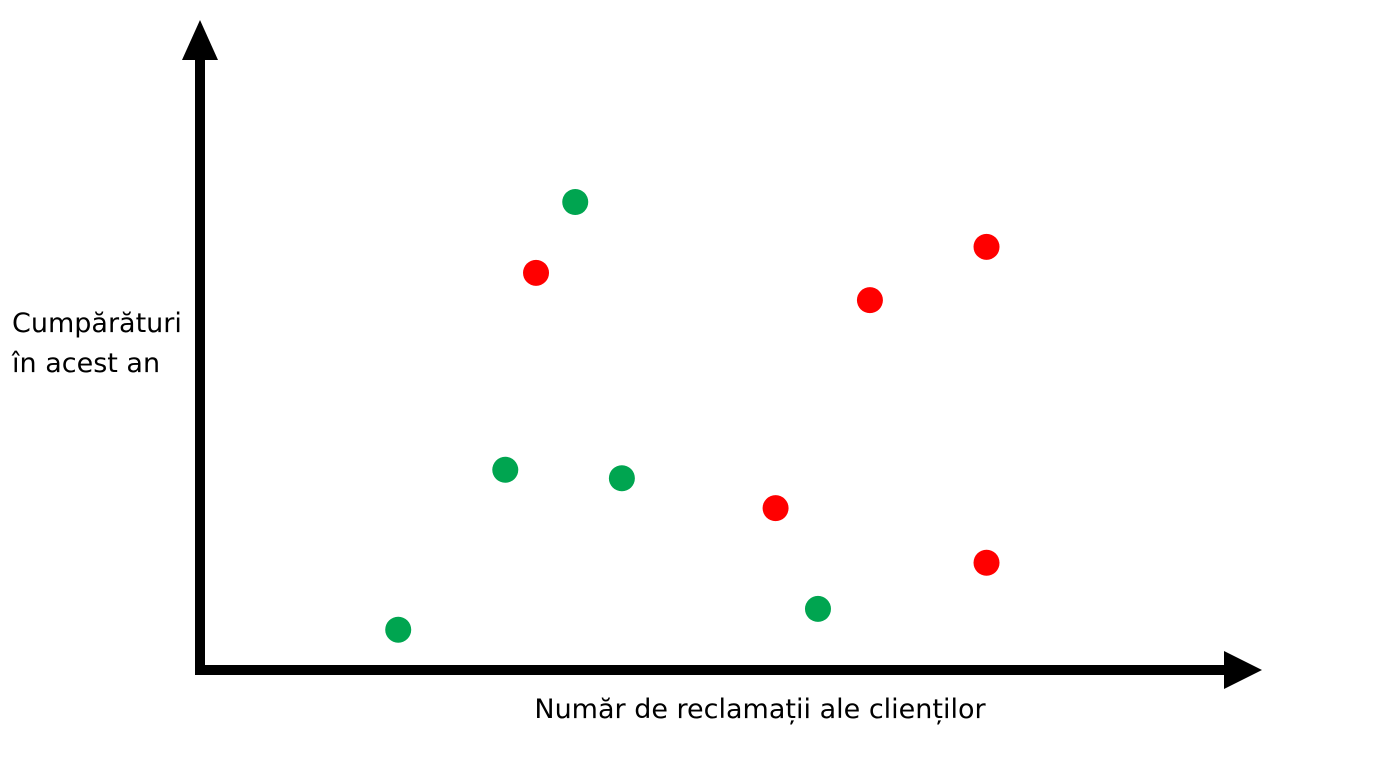  What do you see at coordinates (1243, 670) in the screenshot?
I see `x-axis-arrow` at bounding box center [1243, 670].